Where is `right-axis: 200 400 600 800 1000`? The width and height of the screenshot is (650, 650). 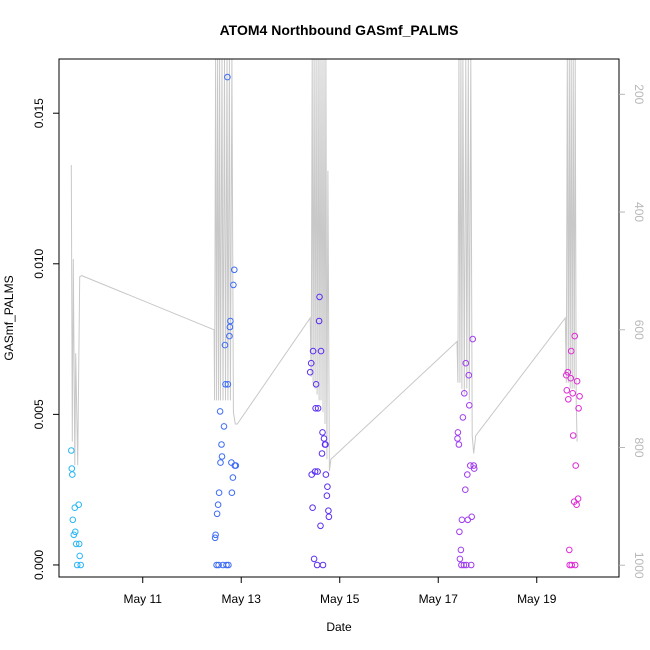
right-axis: 200 400 600 800 1000 is located at coordinates (632, 331).